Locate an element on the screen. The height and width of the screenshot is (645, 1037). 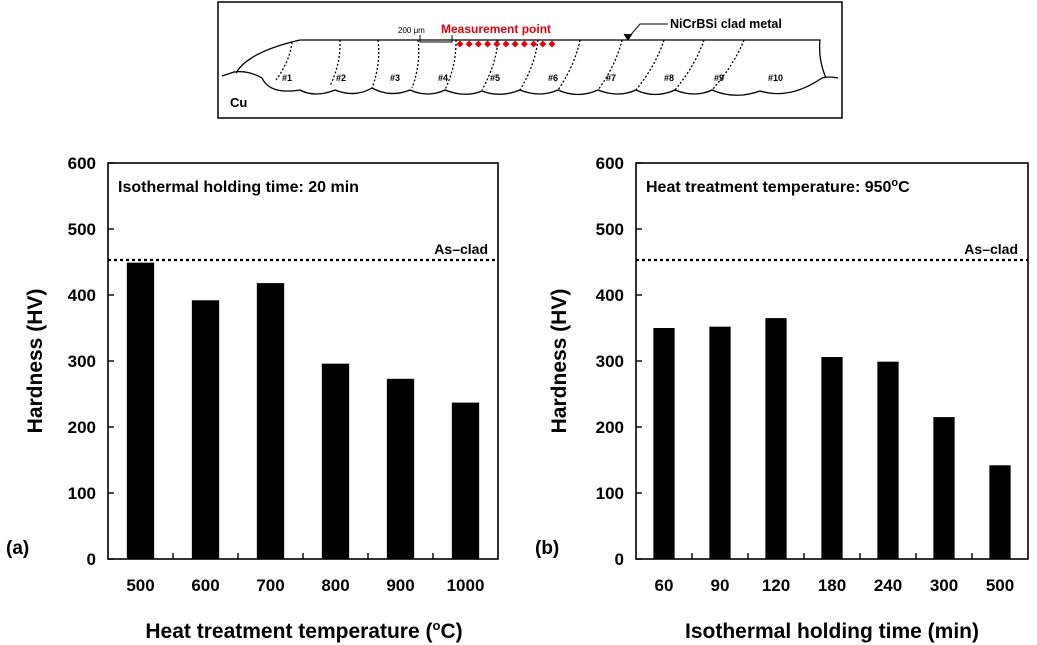
bead-separators is located at coordinates (510, 65).